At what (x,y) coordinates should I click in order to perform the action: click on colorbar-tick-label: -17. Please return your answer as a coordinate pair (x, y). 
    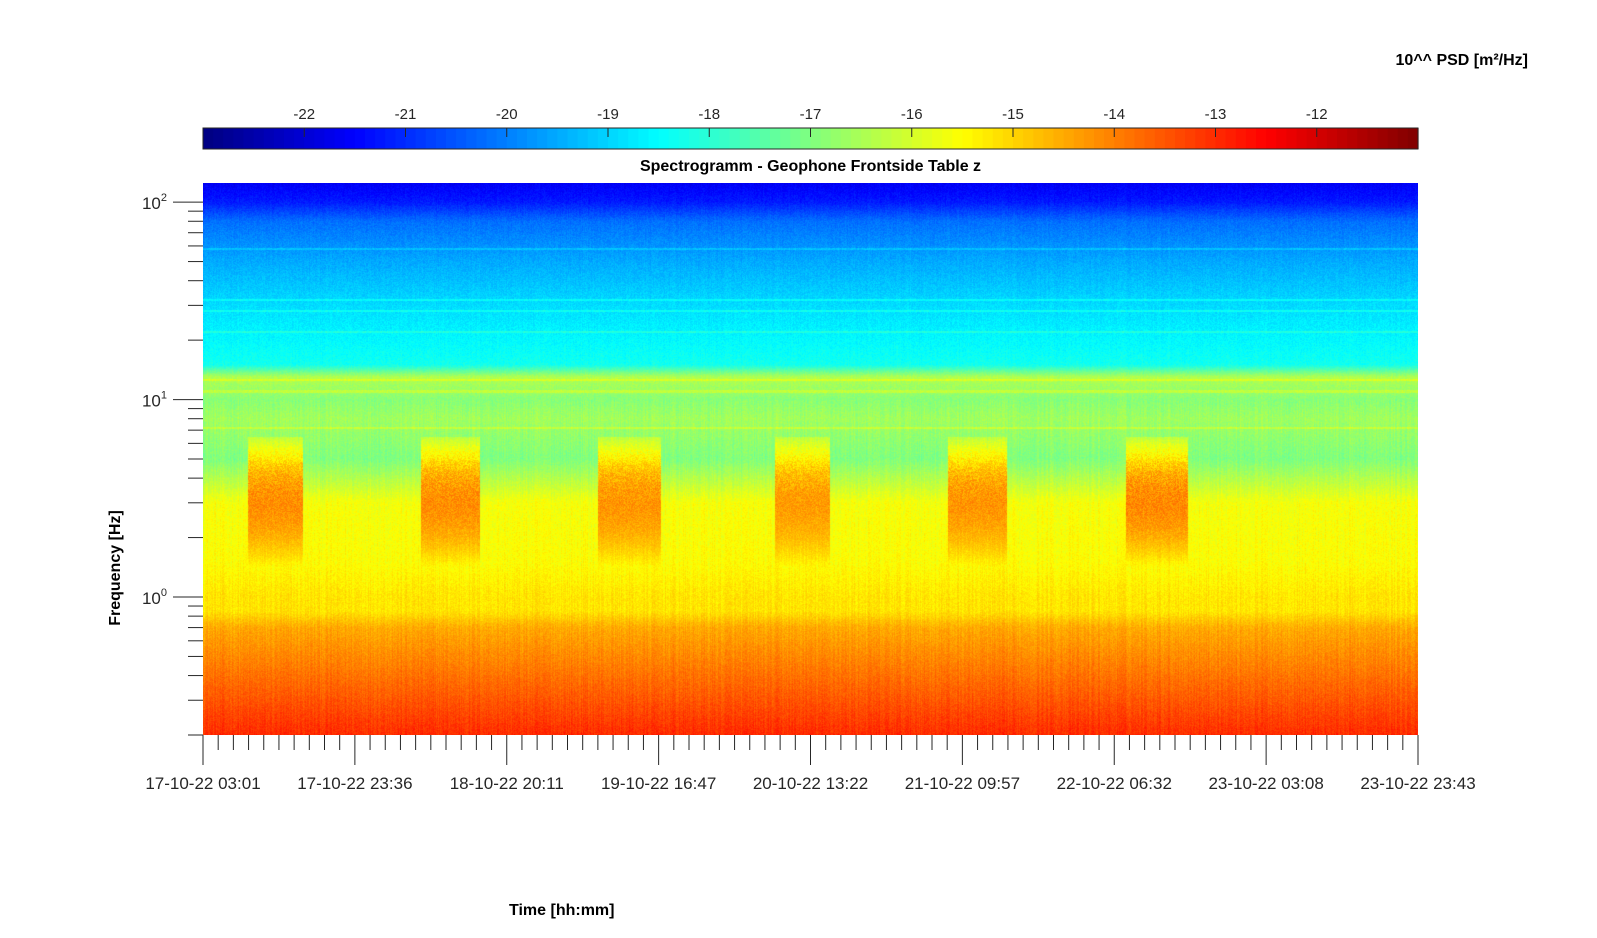
    Looking at the image, I should click on (811, 114).